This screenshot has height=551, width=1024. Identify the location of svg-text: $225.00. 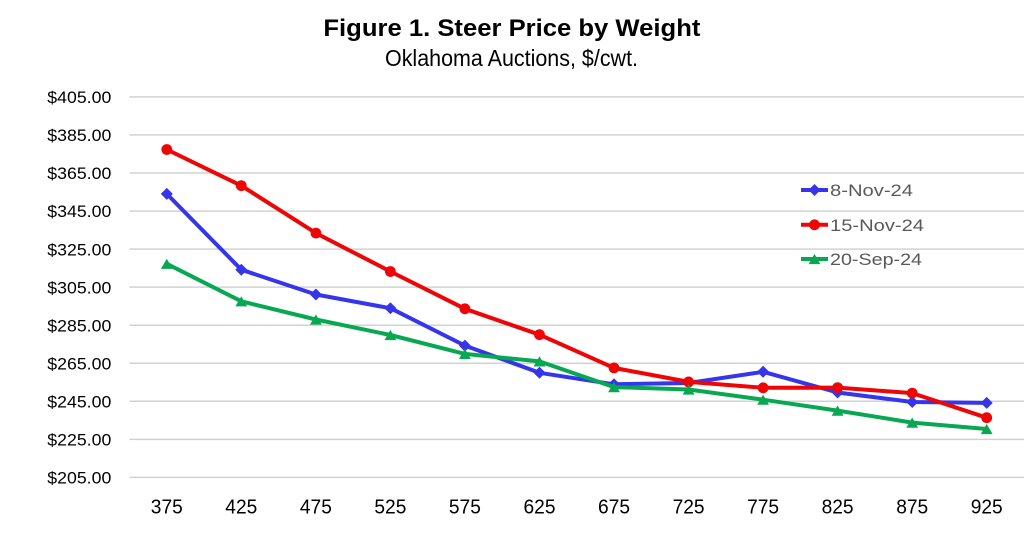
(79, 440).